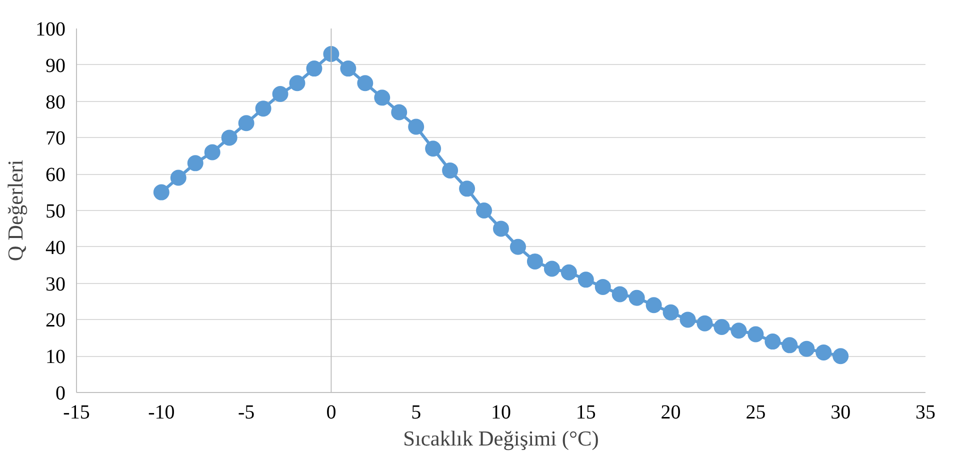  I want to click on y-tick-label: 50, so click(56, 211).